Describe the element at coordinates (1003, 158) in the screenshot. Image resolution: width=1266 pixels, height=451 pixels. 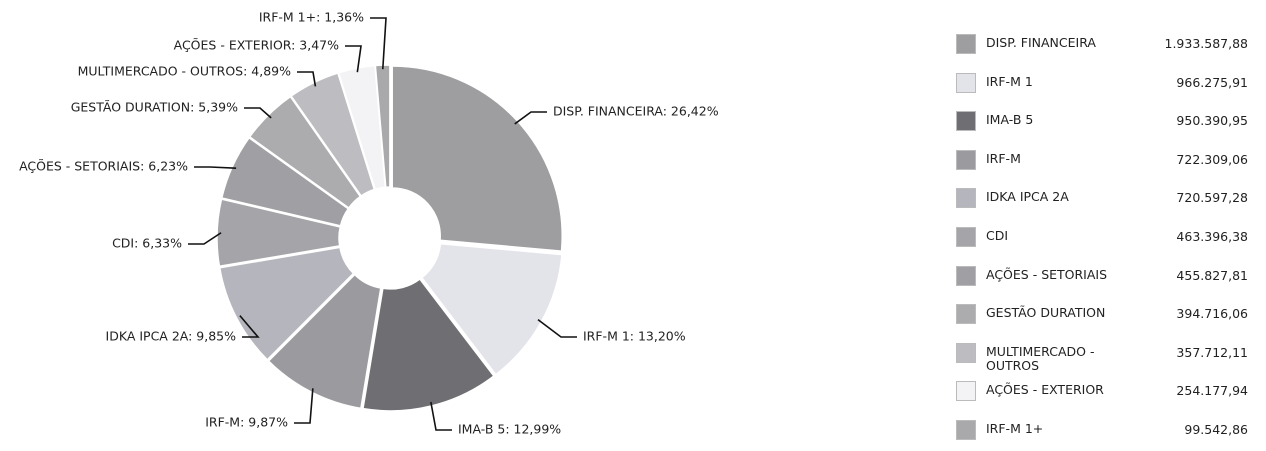
I see `legend-label: IRF-M` at that location.